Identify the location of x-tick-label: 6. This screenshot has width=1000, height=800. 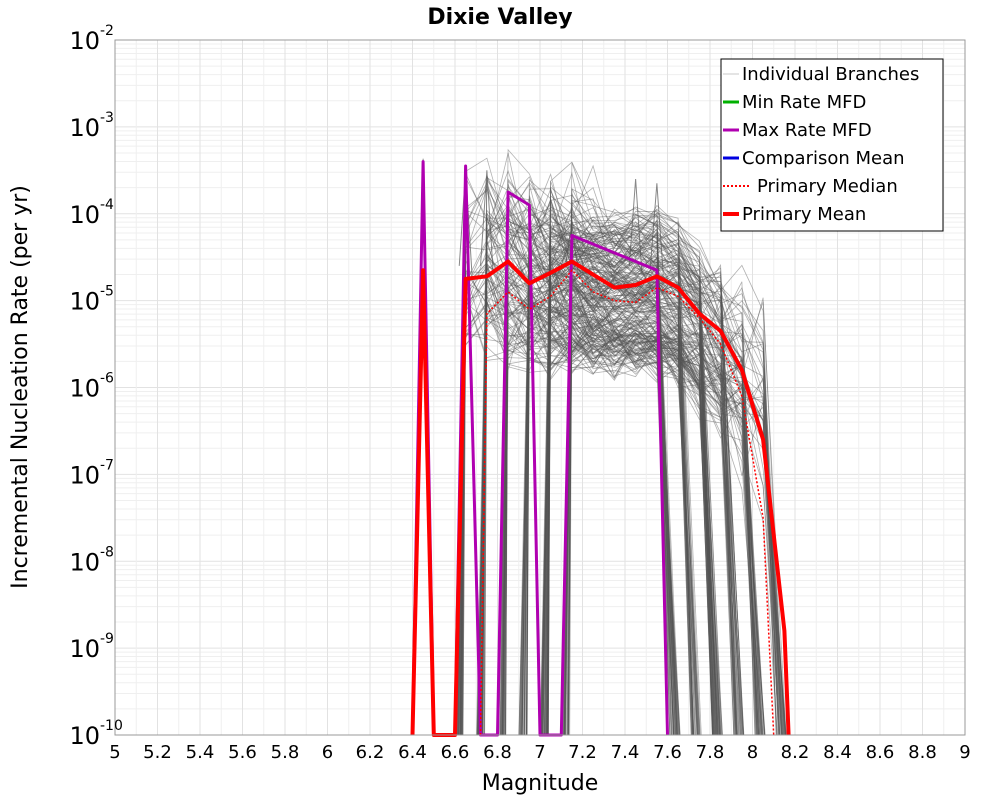
(327, 752).